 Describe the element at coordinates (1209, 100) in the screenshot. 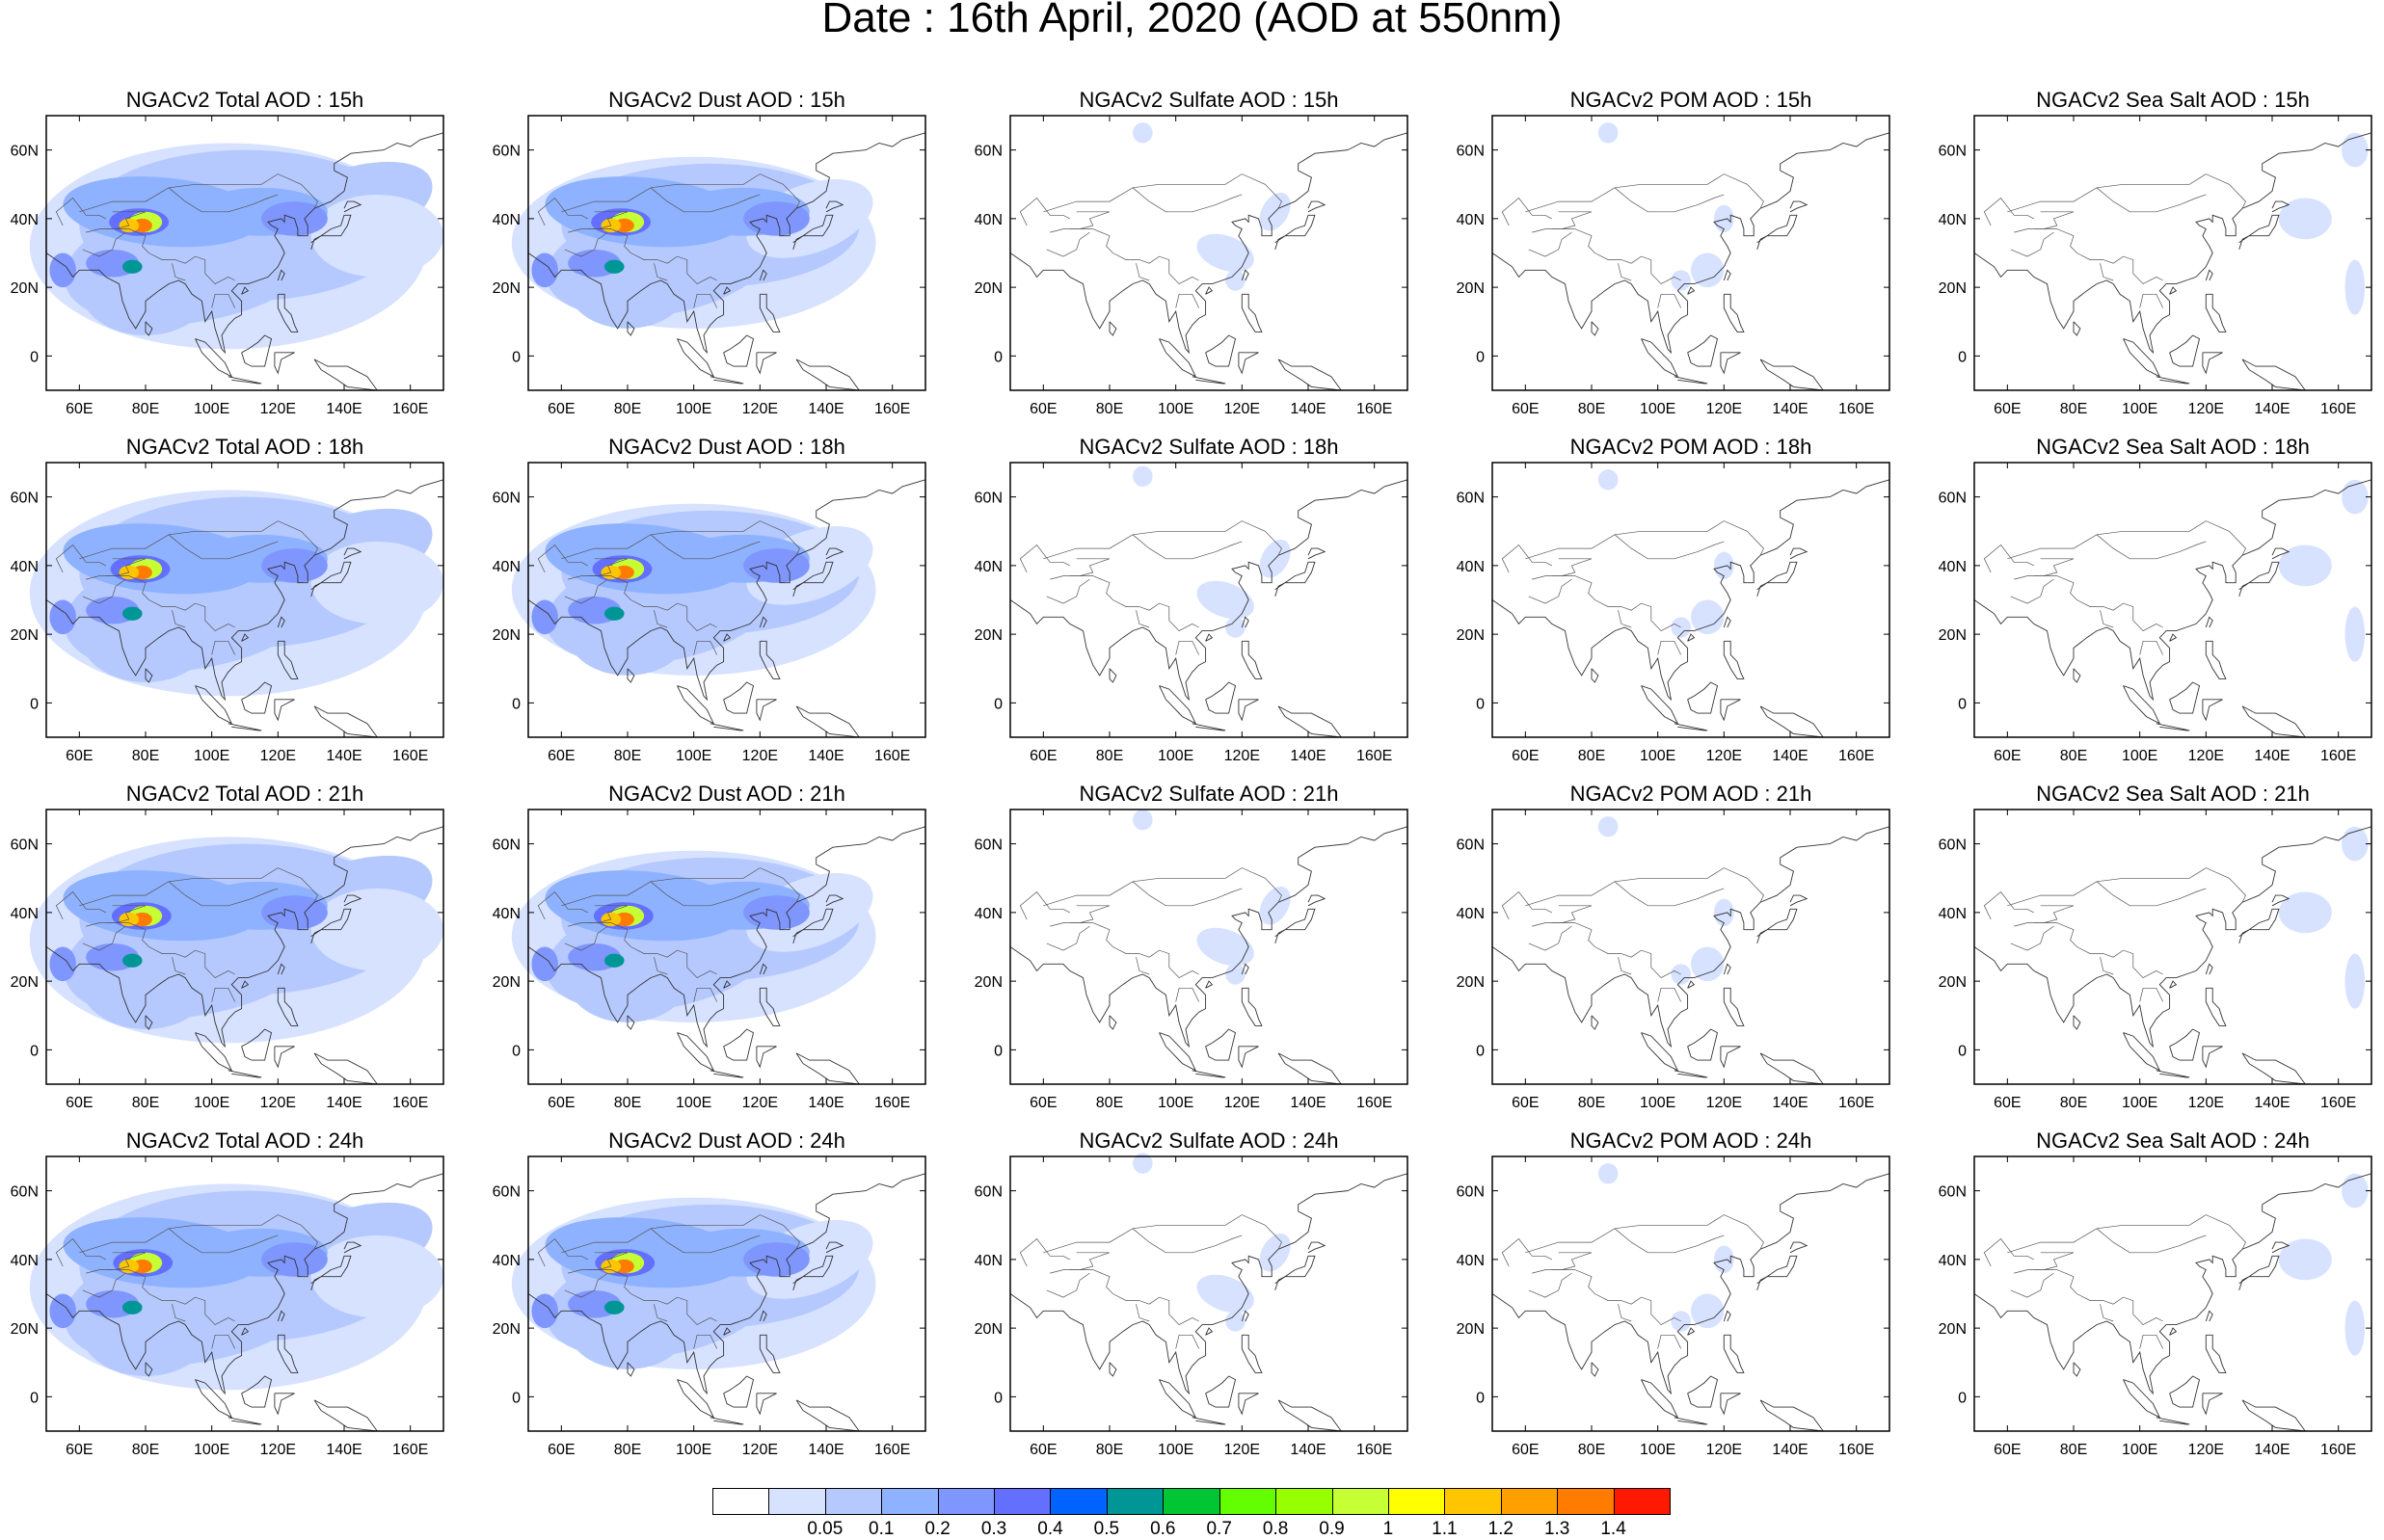

I see `panel-title: NGACv2 Sulfate AOD : 15h` at that location.